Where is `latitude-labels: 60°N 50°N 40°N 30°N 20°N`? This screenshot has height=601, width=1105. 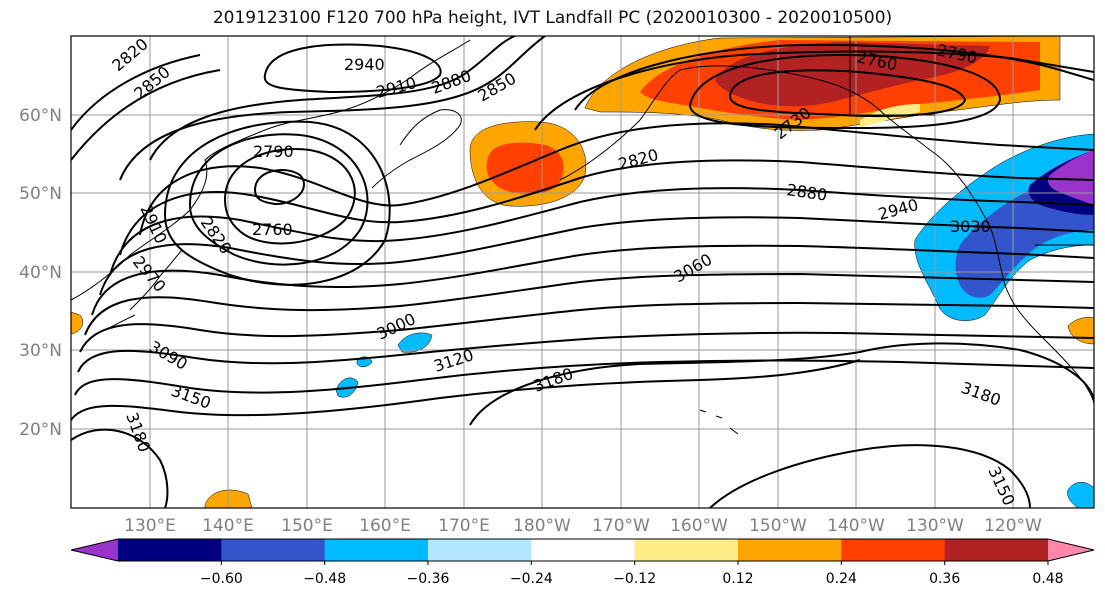 latitude-labels: 60°N 50°N 40°N 30°N 20°N is located at coordinates (40, 273).